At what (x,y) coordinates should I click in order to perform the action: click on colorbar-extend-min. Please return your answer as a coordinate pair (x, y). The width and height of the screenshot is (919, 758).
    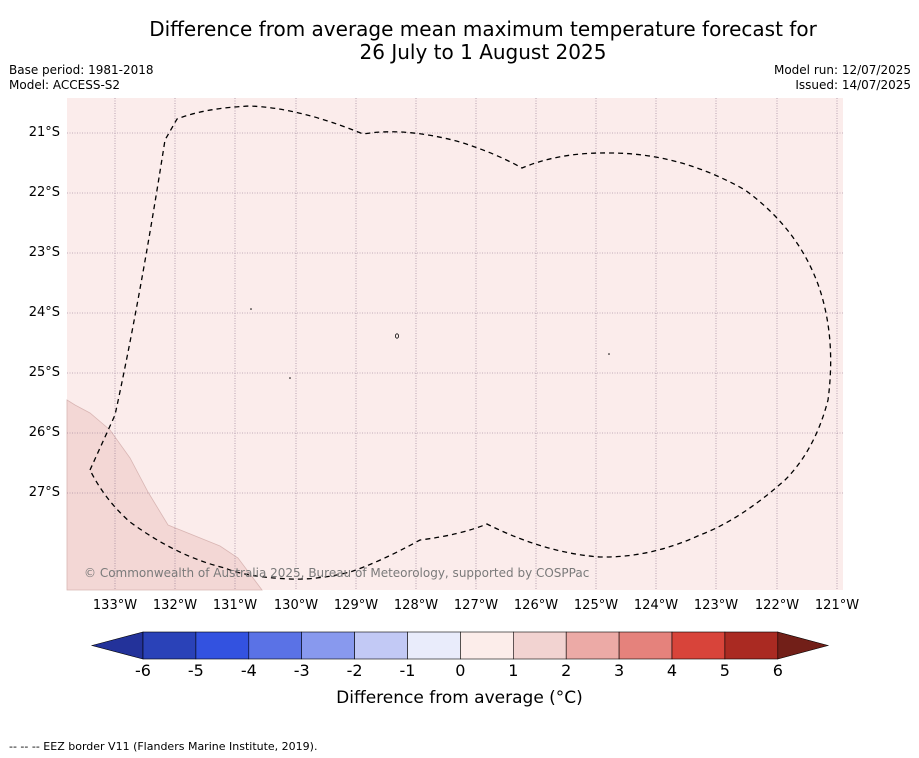
    Looking at the image, I should click on (117, 645).